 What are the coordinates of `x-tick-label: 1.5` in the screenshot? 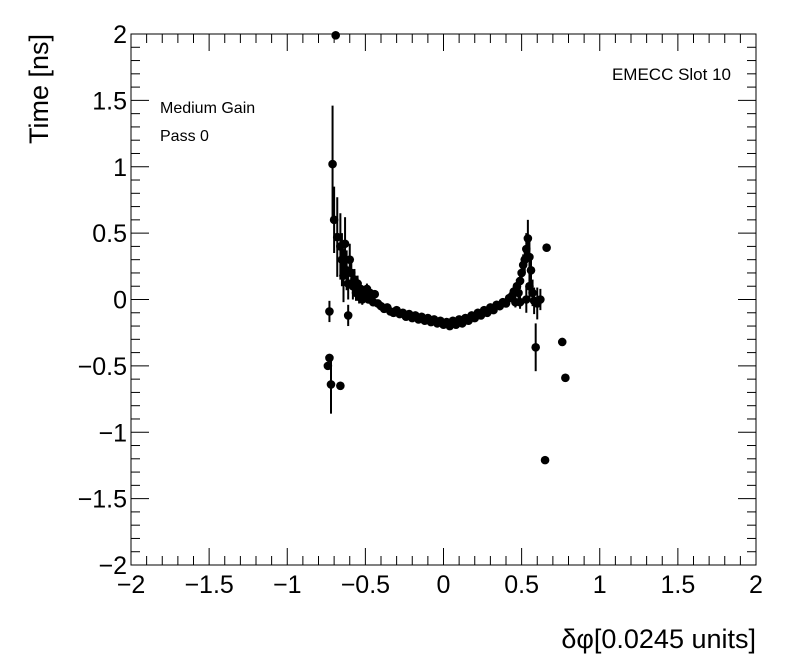 It's located at (677, 585).